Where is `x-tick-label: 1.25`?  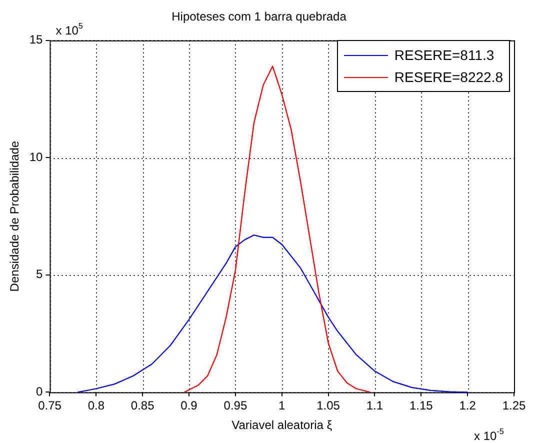
x-tick-label: 1.25 is located at coordinates (514, 405).